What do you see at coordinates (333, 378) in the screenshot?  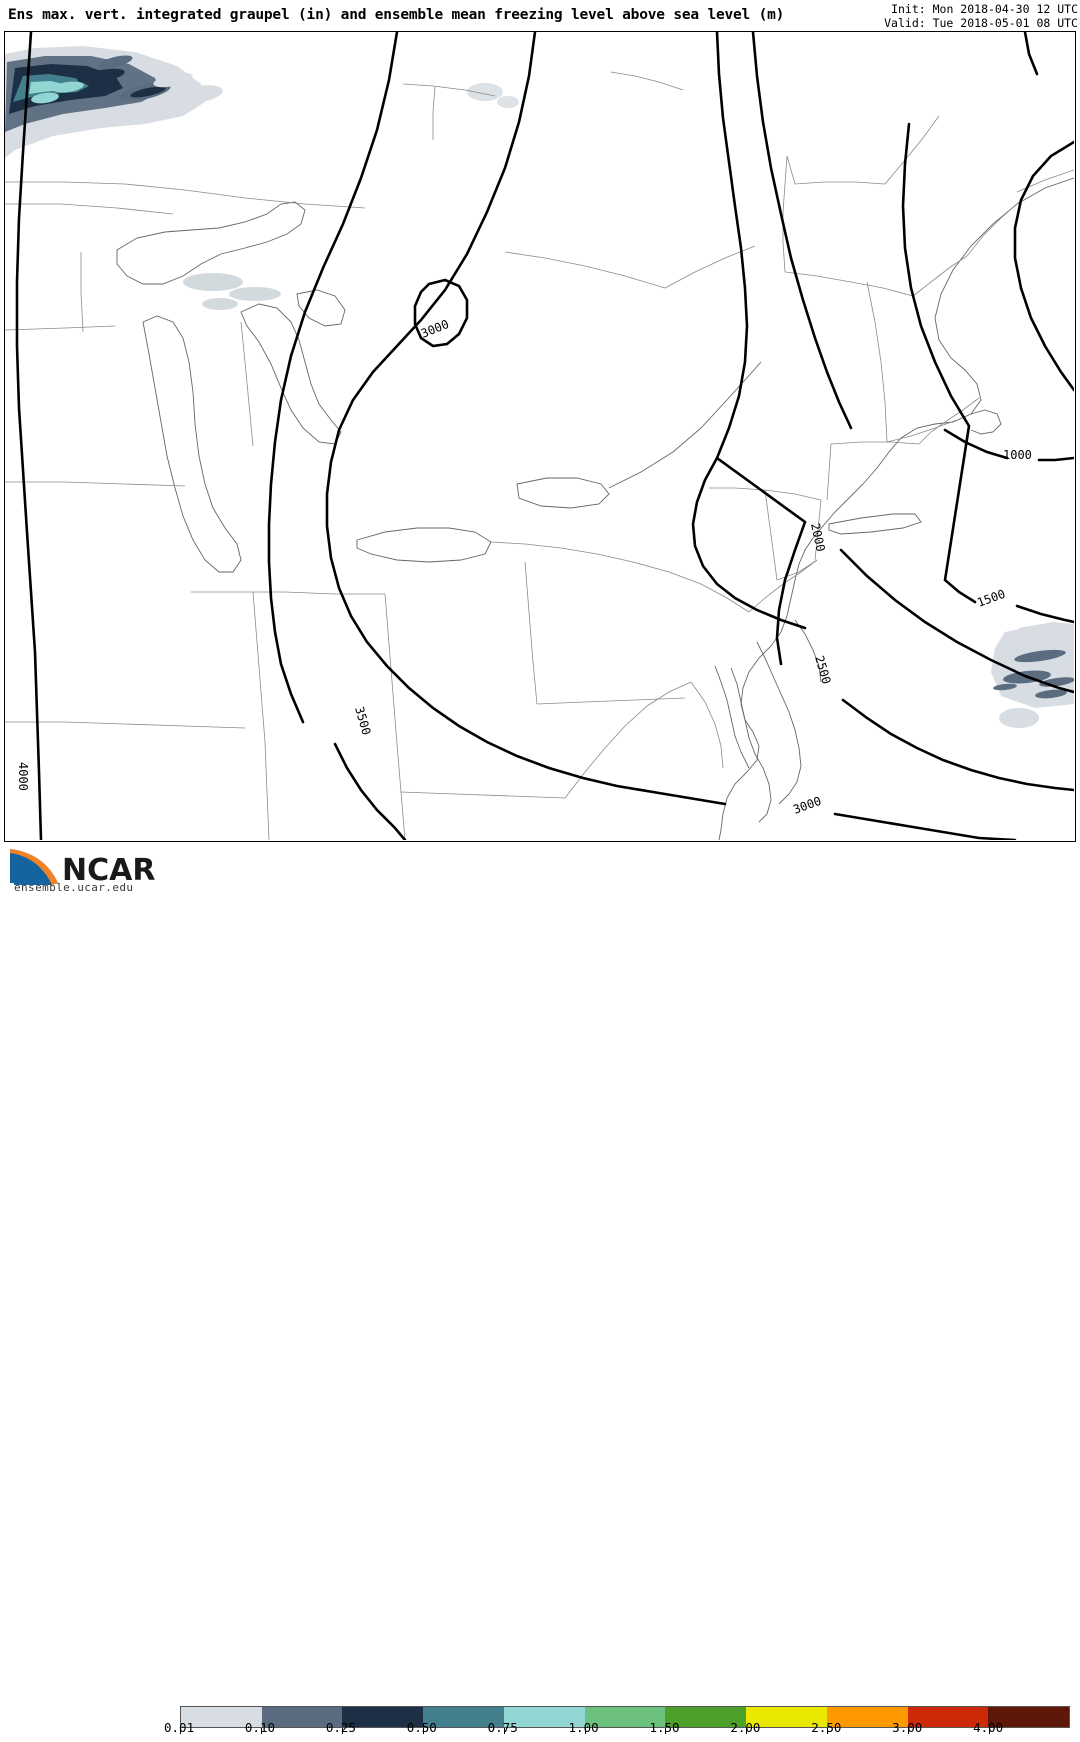 I see `contour-3500-upper` at bounding box center [333, 378].